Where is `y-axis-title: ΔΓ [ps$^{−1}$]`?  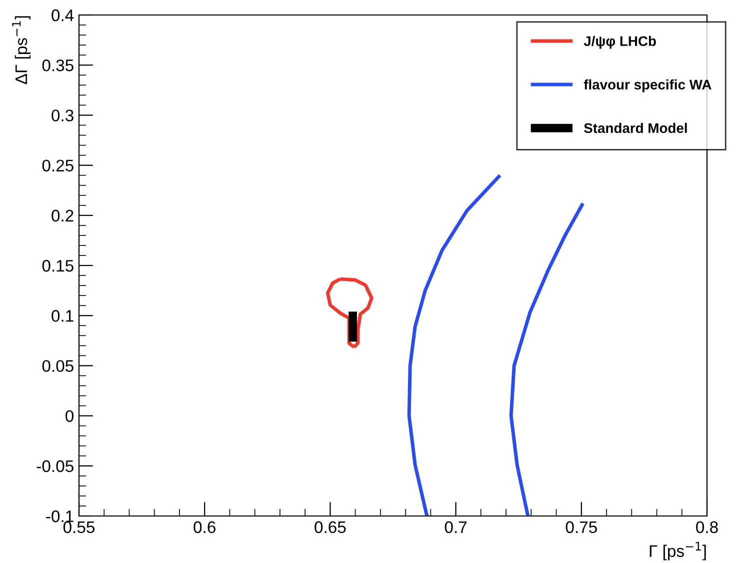 y-axis-title: ΔΓ [ps$^{−1}$] is located at coordinates (21, 50).